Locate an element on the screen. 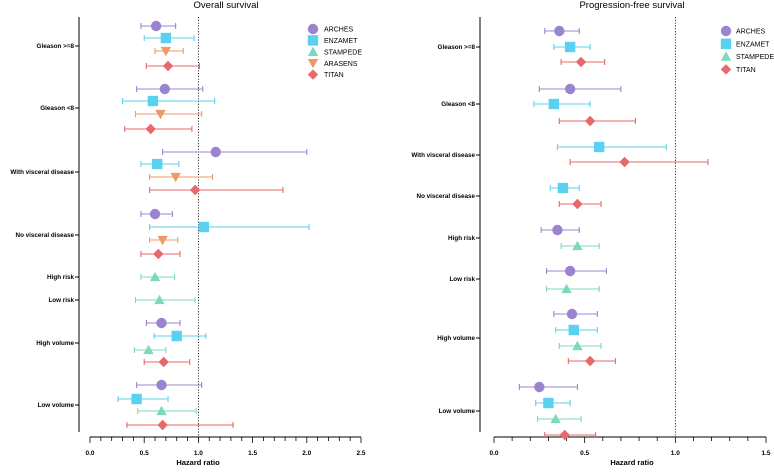 This screenshot has height=472, width=774. x-tick-label: 0.0 is located at coordinates (89, 453).